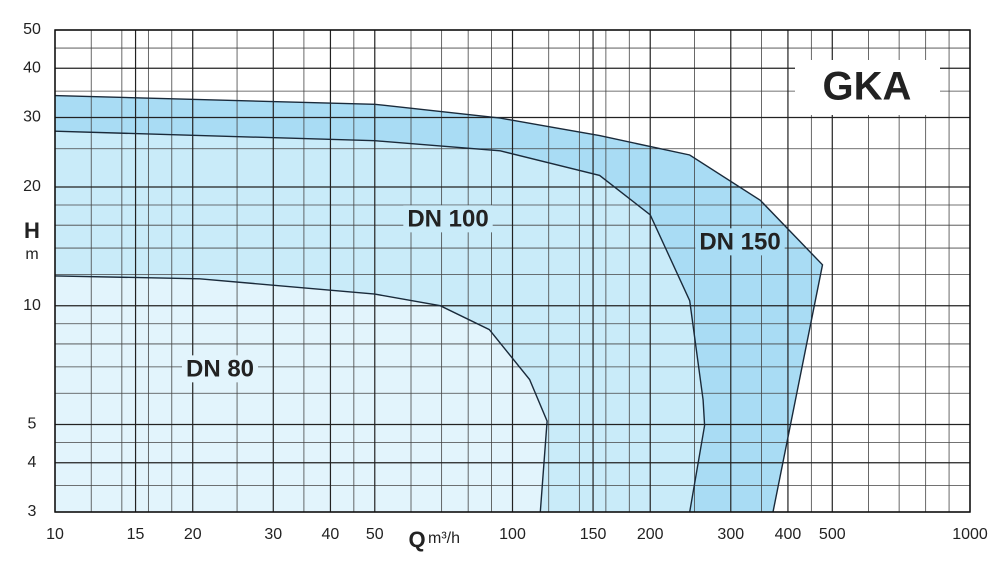 This screenshot has height=569, width=1008. What do you see at coordinates (593, 534) in the screenshot?
I see `x-tick-label: 150` at bounding box center [593, 534].